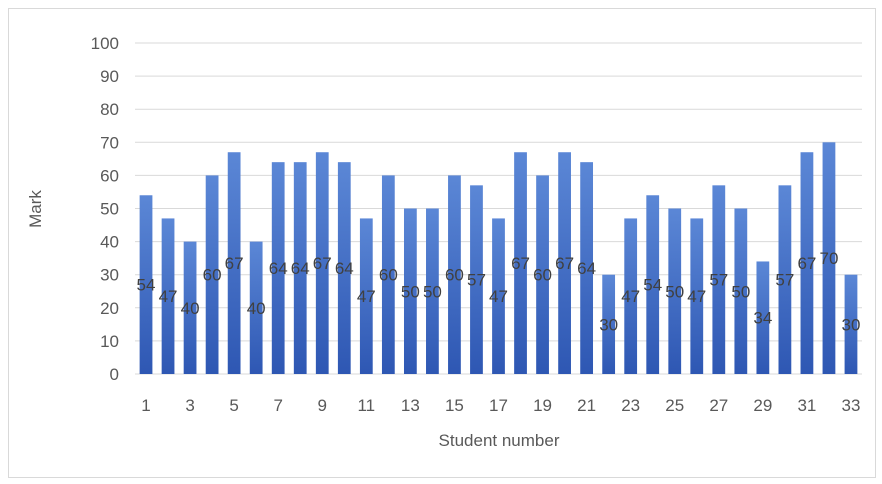 Image resolution: width=882 pixels, height=484 pixels. What do you see at coordinates (762, 405) in the screenshot?
I see `x-tick-label: 29` at bounding box center [762, 405].